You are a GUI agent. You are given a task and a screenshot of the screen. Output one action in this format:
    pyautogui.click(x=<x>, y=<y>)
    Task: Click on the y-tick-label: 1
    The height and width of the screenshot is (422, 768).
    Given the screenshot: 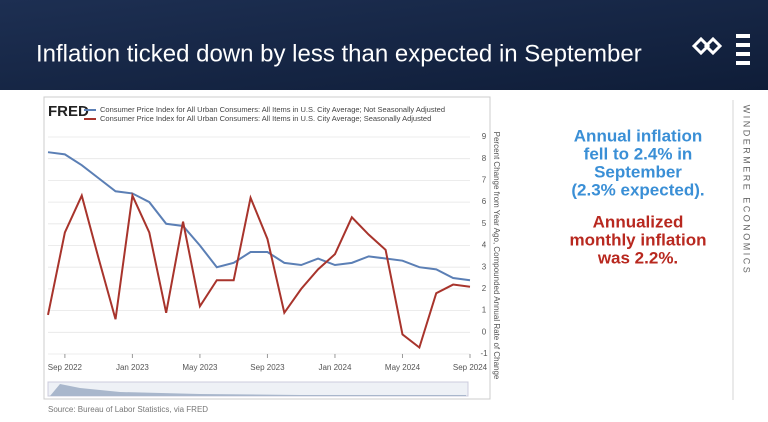 What is the action you would take?
    pyautogui.click(x=484, y=310)
    